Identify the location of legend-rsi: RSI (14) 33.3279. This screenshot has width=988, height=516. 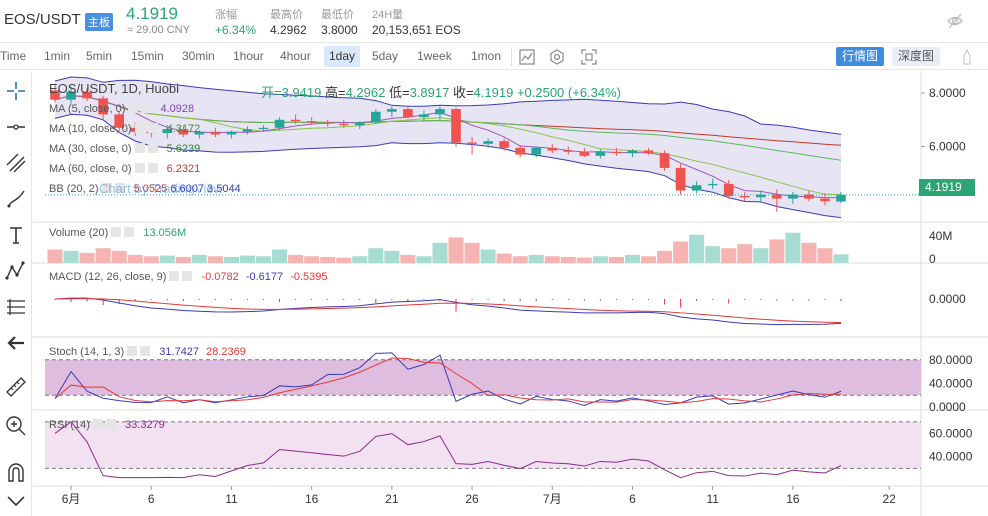
(107, 425).